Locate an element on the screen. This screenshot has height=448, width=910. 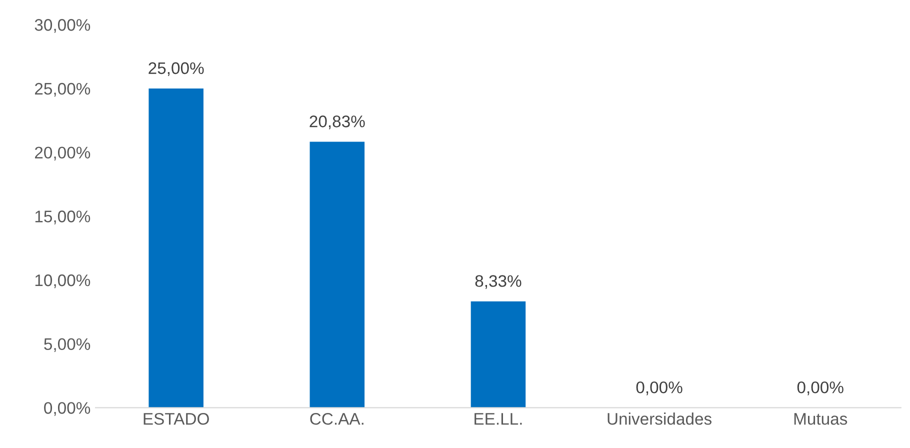
data-label: 25,00% is located at coordinates (176, 69).